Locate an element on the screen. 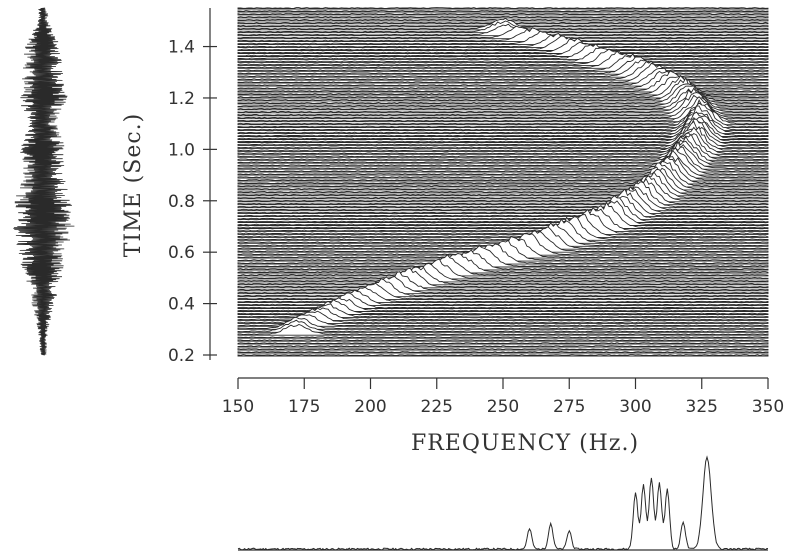 This screenshot has height=556, width=795. x-tick-label: 225 is located at coordinates (437, 407).